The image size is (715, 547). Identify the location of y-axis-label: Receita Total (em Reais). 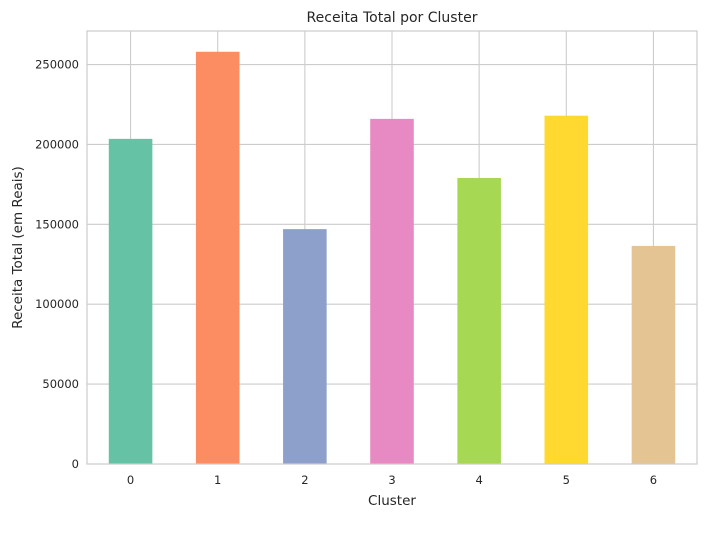
(18, 247).